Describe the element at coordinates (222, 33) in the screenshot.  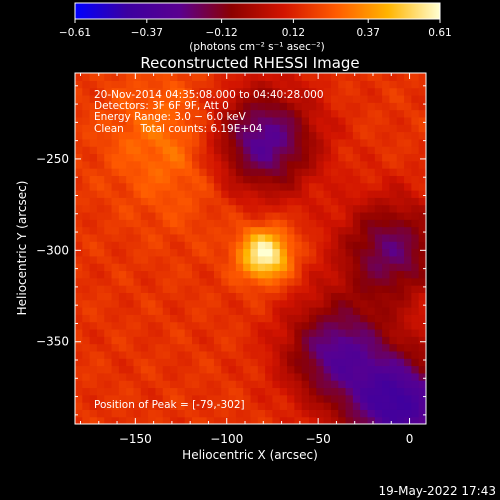
I see `colorbar-tick-label: −0.12` at that location.